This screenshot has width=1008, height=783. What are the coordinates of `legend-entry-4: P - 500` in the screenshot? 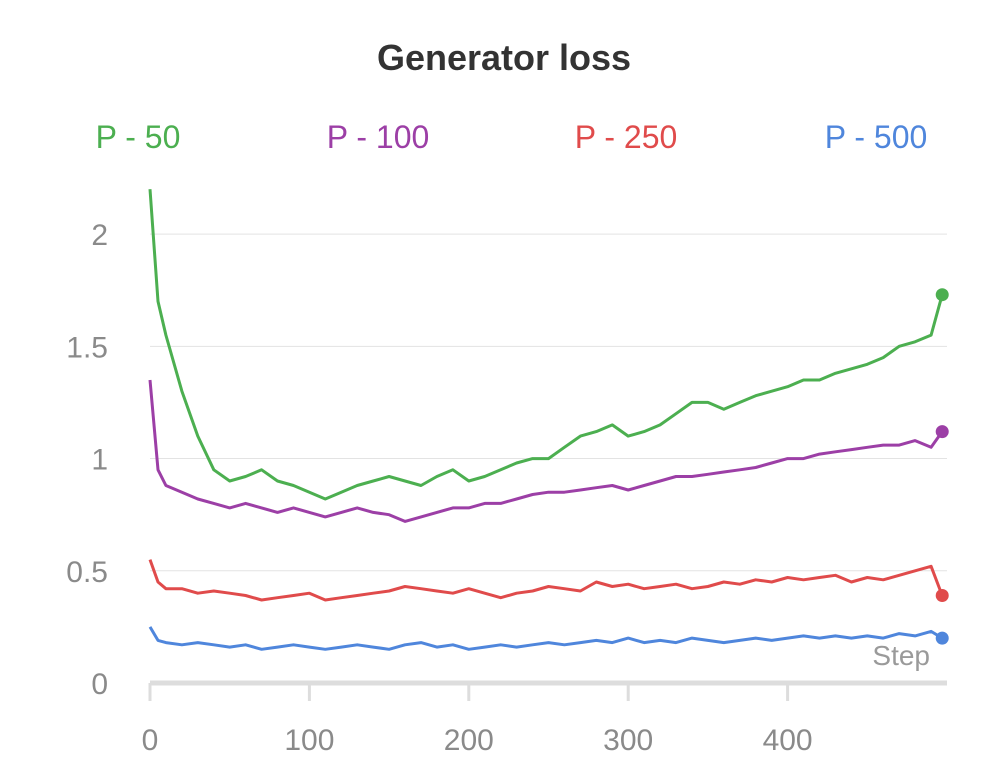 It's located at (876, 137).